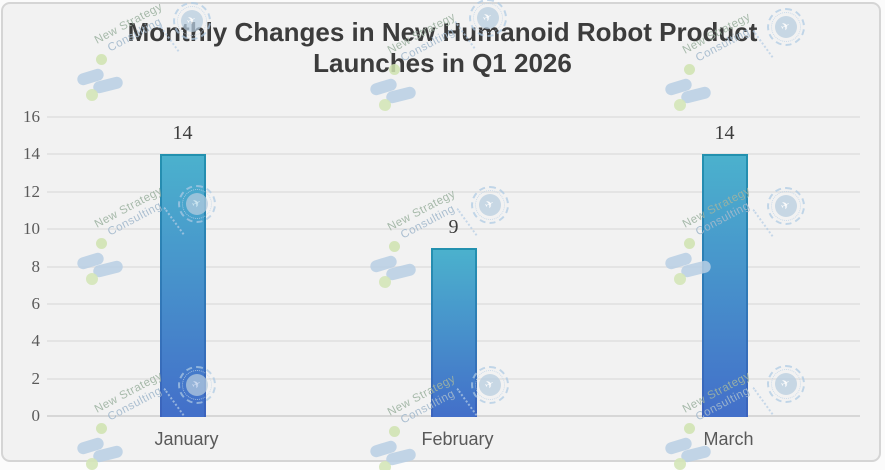  I want to click on y-axis-tick-label: 16, so click(31, 116).